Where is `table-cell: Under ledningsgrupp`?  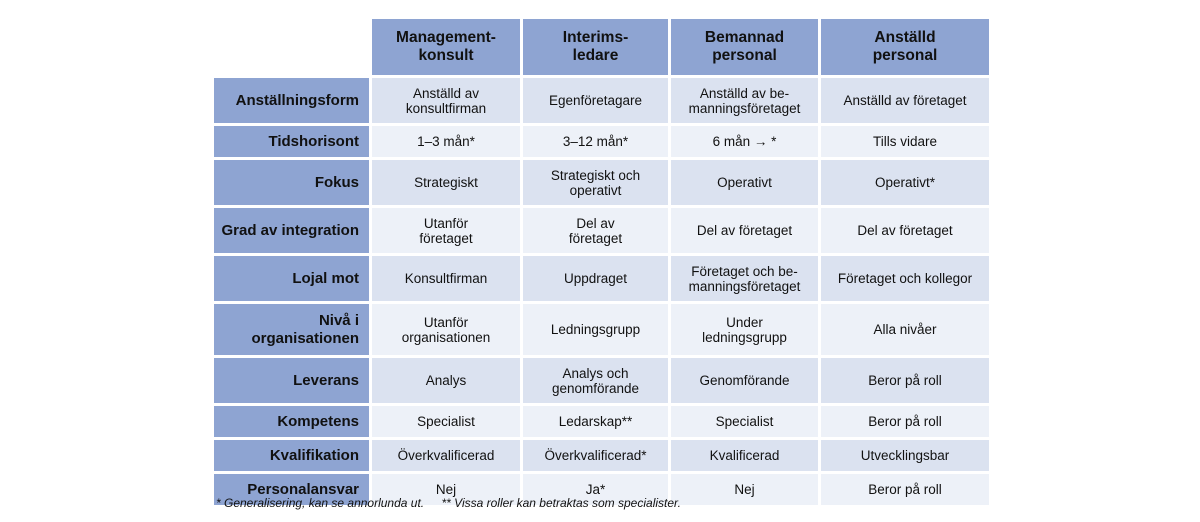
table-cell: Under ledningsgrupp is located at coordinates (744, 329).